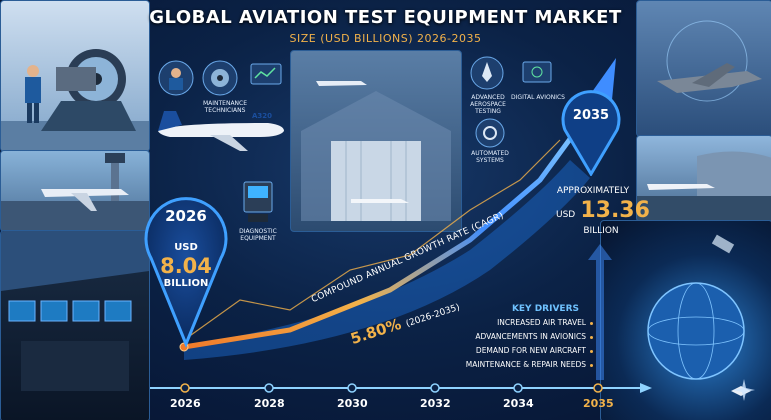  Describe the element at coordinates (258, 235) in the screenshot. I see `diagnostic-equipment-label: DIAGNOSTIC EQUIPMENT` at that location.